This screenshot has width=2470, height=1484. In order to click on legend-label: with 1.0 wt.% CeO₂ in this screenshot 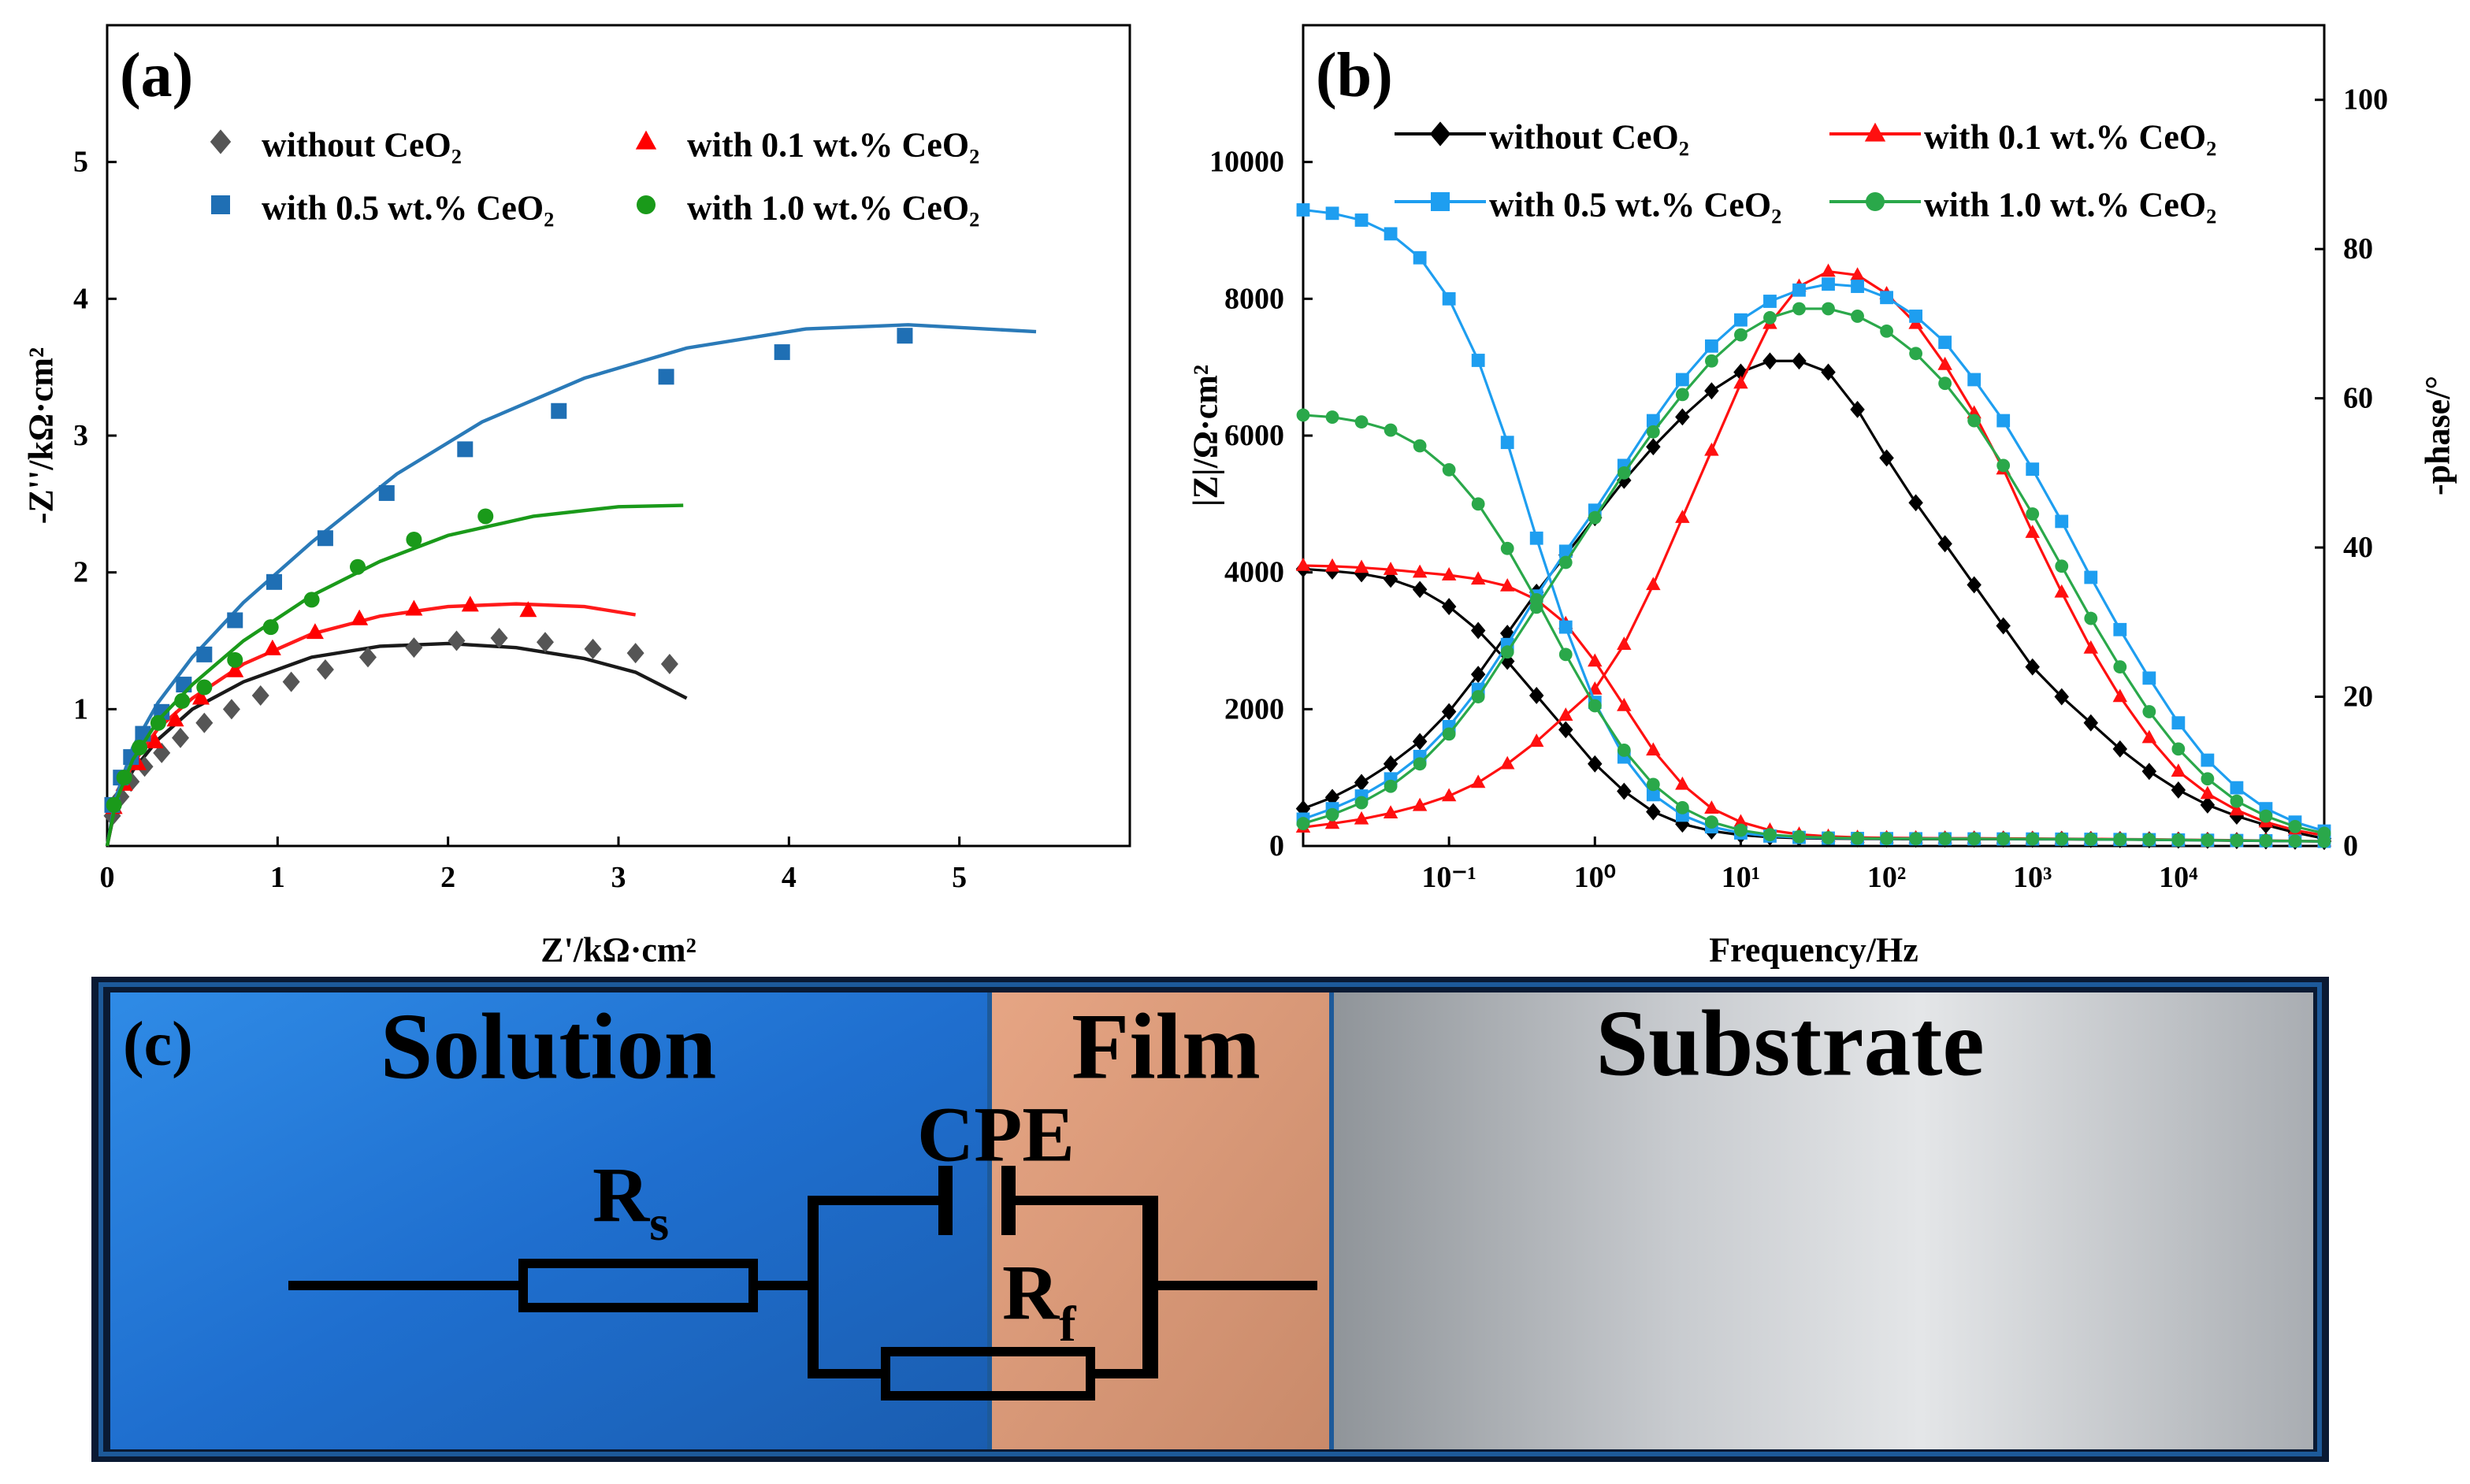, I will do `click(2070, 205)`.